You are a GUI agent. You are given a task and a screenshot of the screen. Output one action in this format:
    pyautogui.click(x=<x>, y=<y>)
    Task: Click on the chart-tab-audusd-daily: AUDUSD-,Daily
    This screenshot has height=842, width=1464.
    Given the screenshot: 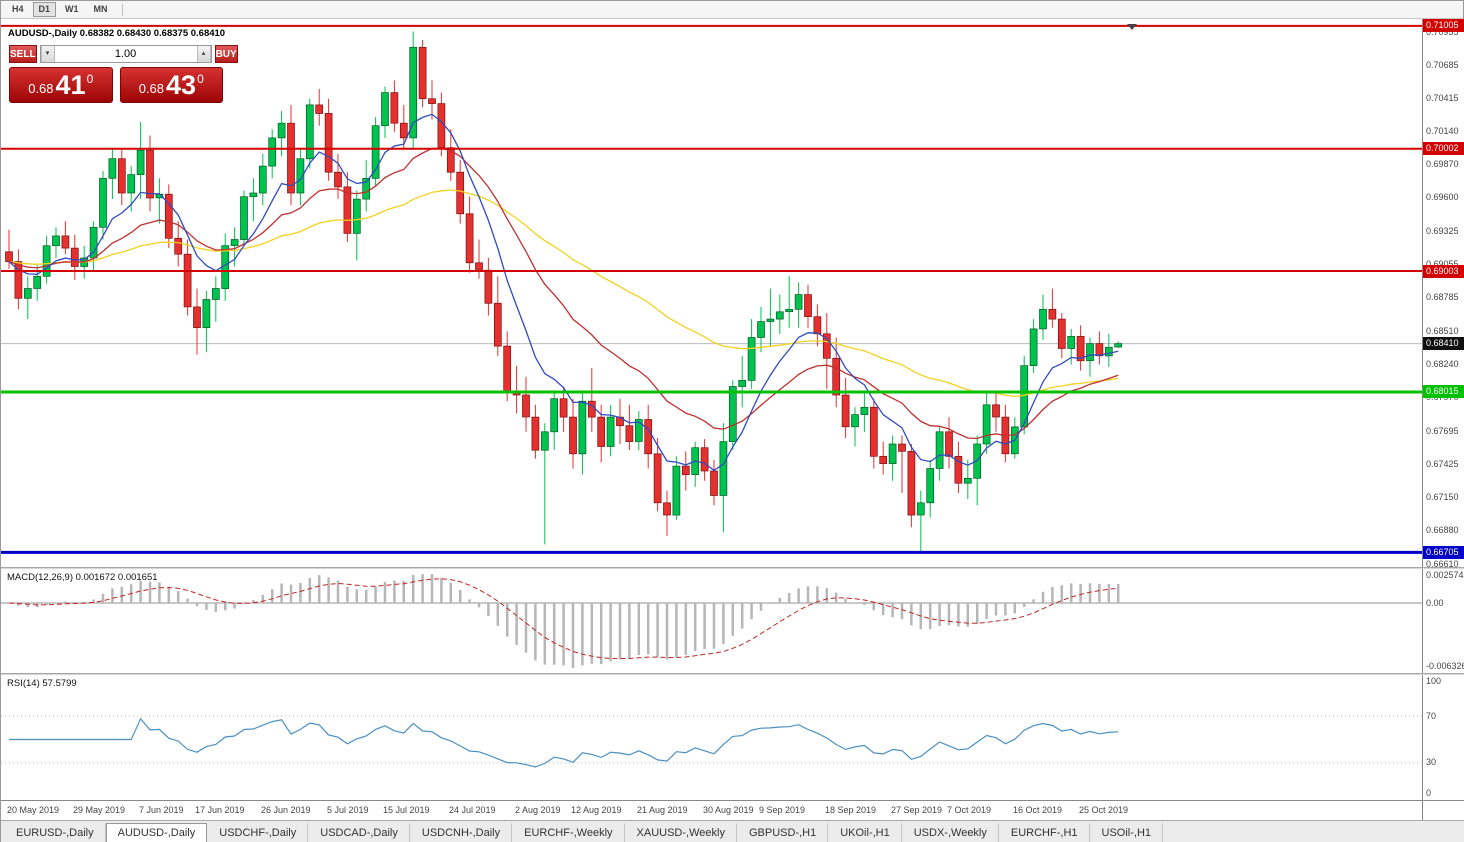 What is the action you would take?
    pyautogui.click(x=156, y=832)
    